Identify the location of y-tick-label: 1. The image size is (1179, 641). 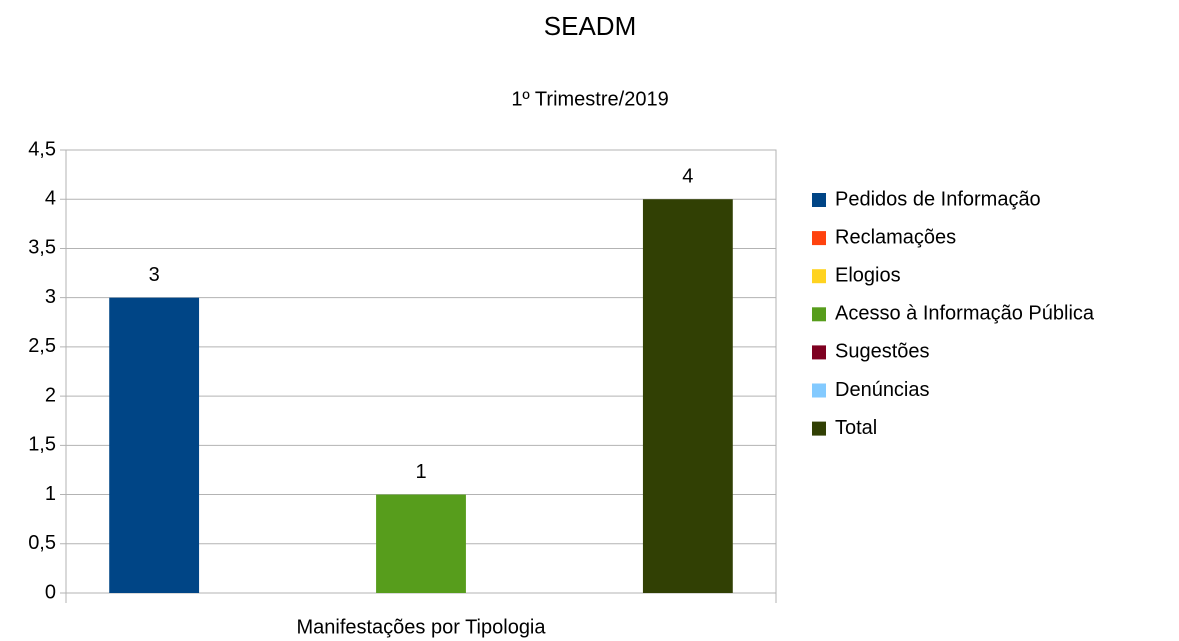
(50, 494).